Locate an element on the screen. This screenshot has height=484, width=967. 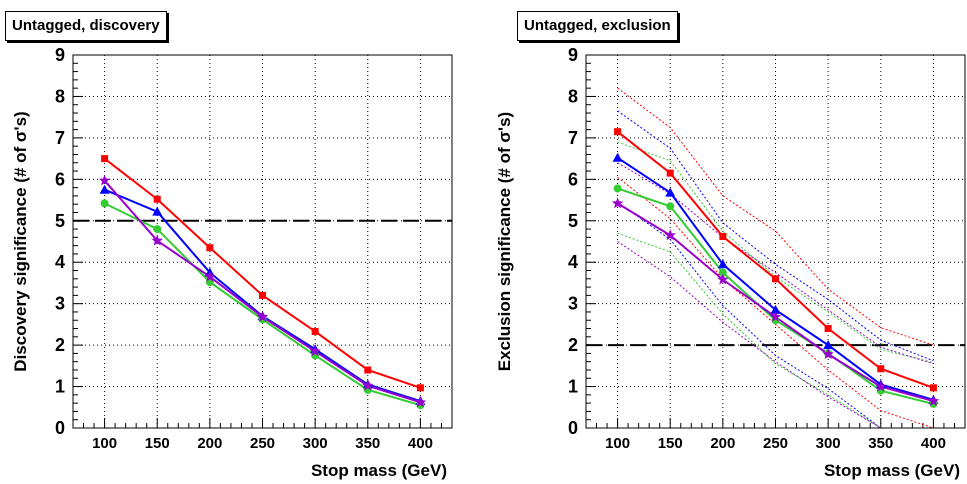
chart-title: Untagged, discovery is located at coordinates (86, 26).